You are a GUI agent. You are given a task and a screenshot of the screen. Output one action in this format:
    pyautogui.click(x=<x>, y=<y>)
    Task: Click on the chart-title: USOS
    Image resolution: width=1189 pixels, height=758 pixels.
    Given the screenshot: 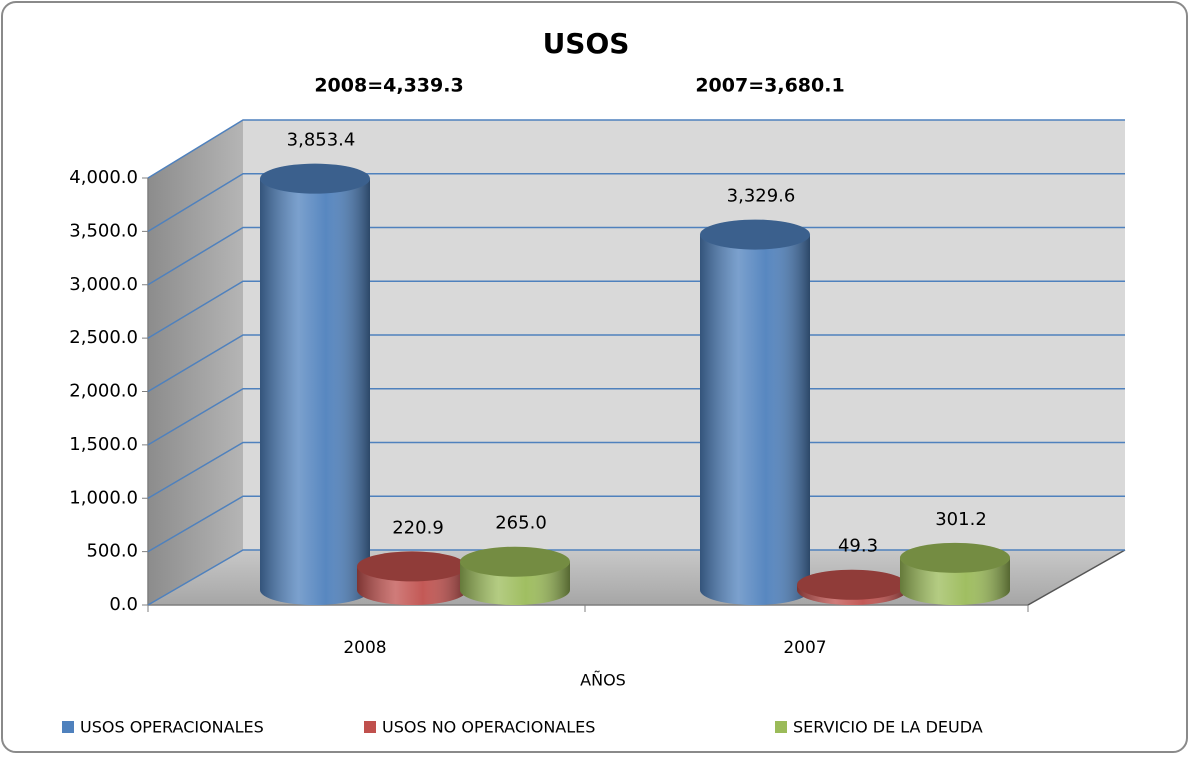 What is the action you would take?
    pyautogui.click(x=586, y=43)
    